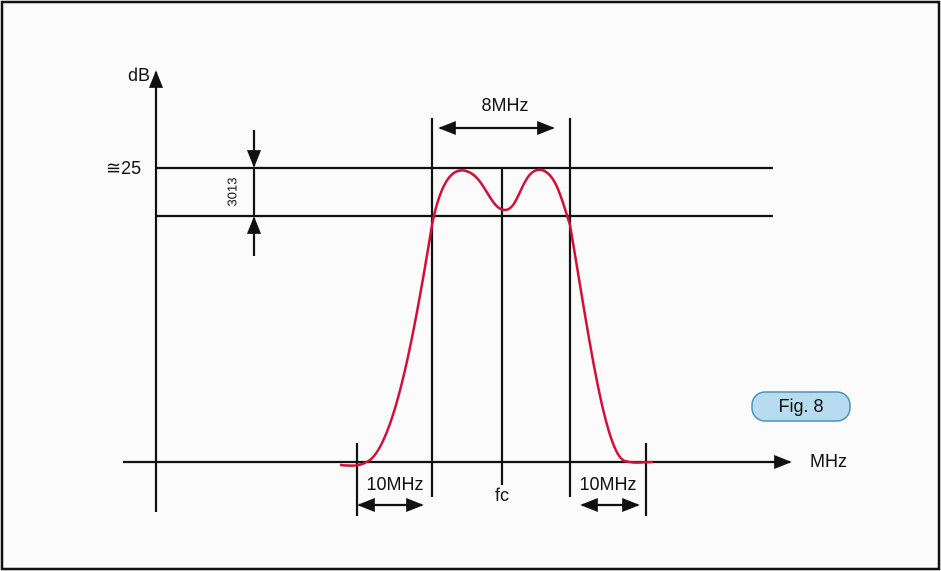 The width and height of the screenshot is (941, 571). I want to click on level-label: ≅25, so click(123, 168).